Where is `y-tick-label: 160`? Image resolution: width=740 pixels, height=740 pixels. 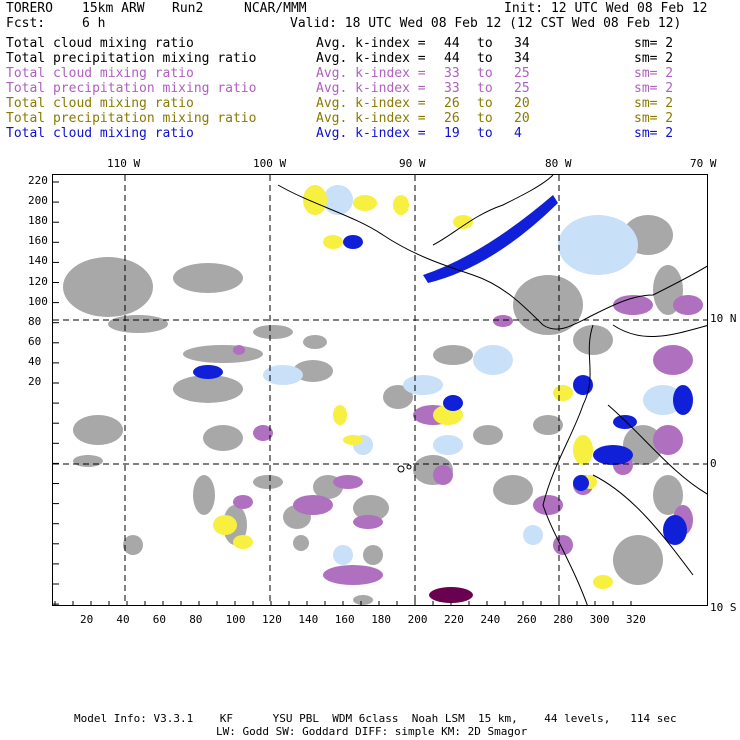
y-tick-label: 160 is located at coordinates (38, 241).